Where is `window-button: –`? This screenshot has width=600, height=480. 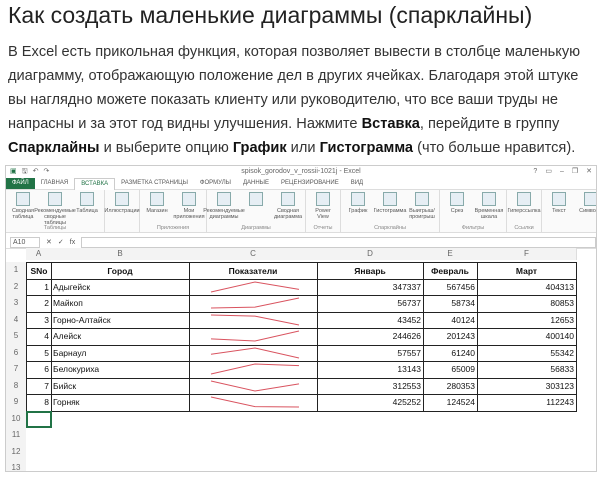 window-button: – is located at coordinates (561, 171).